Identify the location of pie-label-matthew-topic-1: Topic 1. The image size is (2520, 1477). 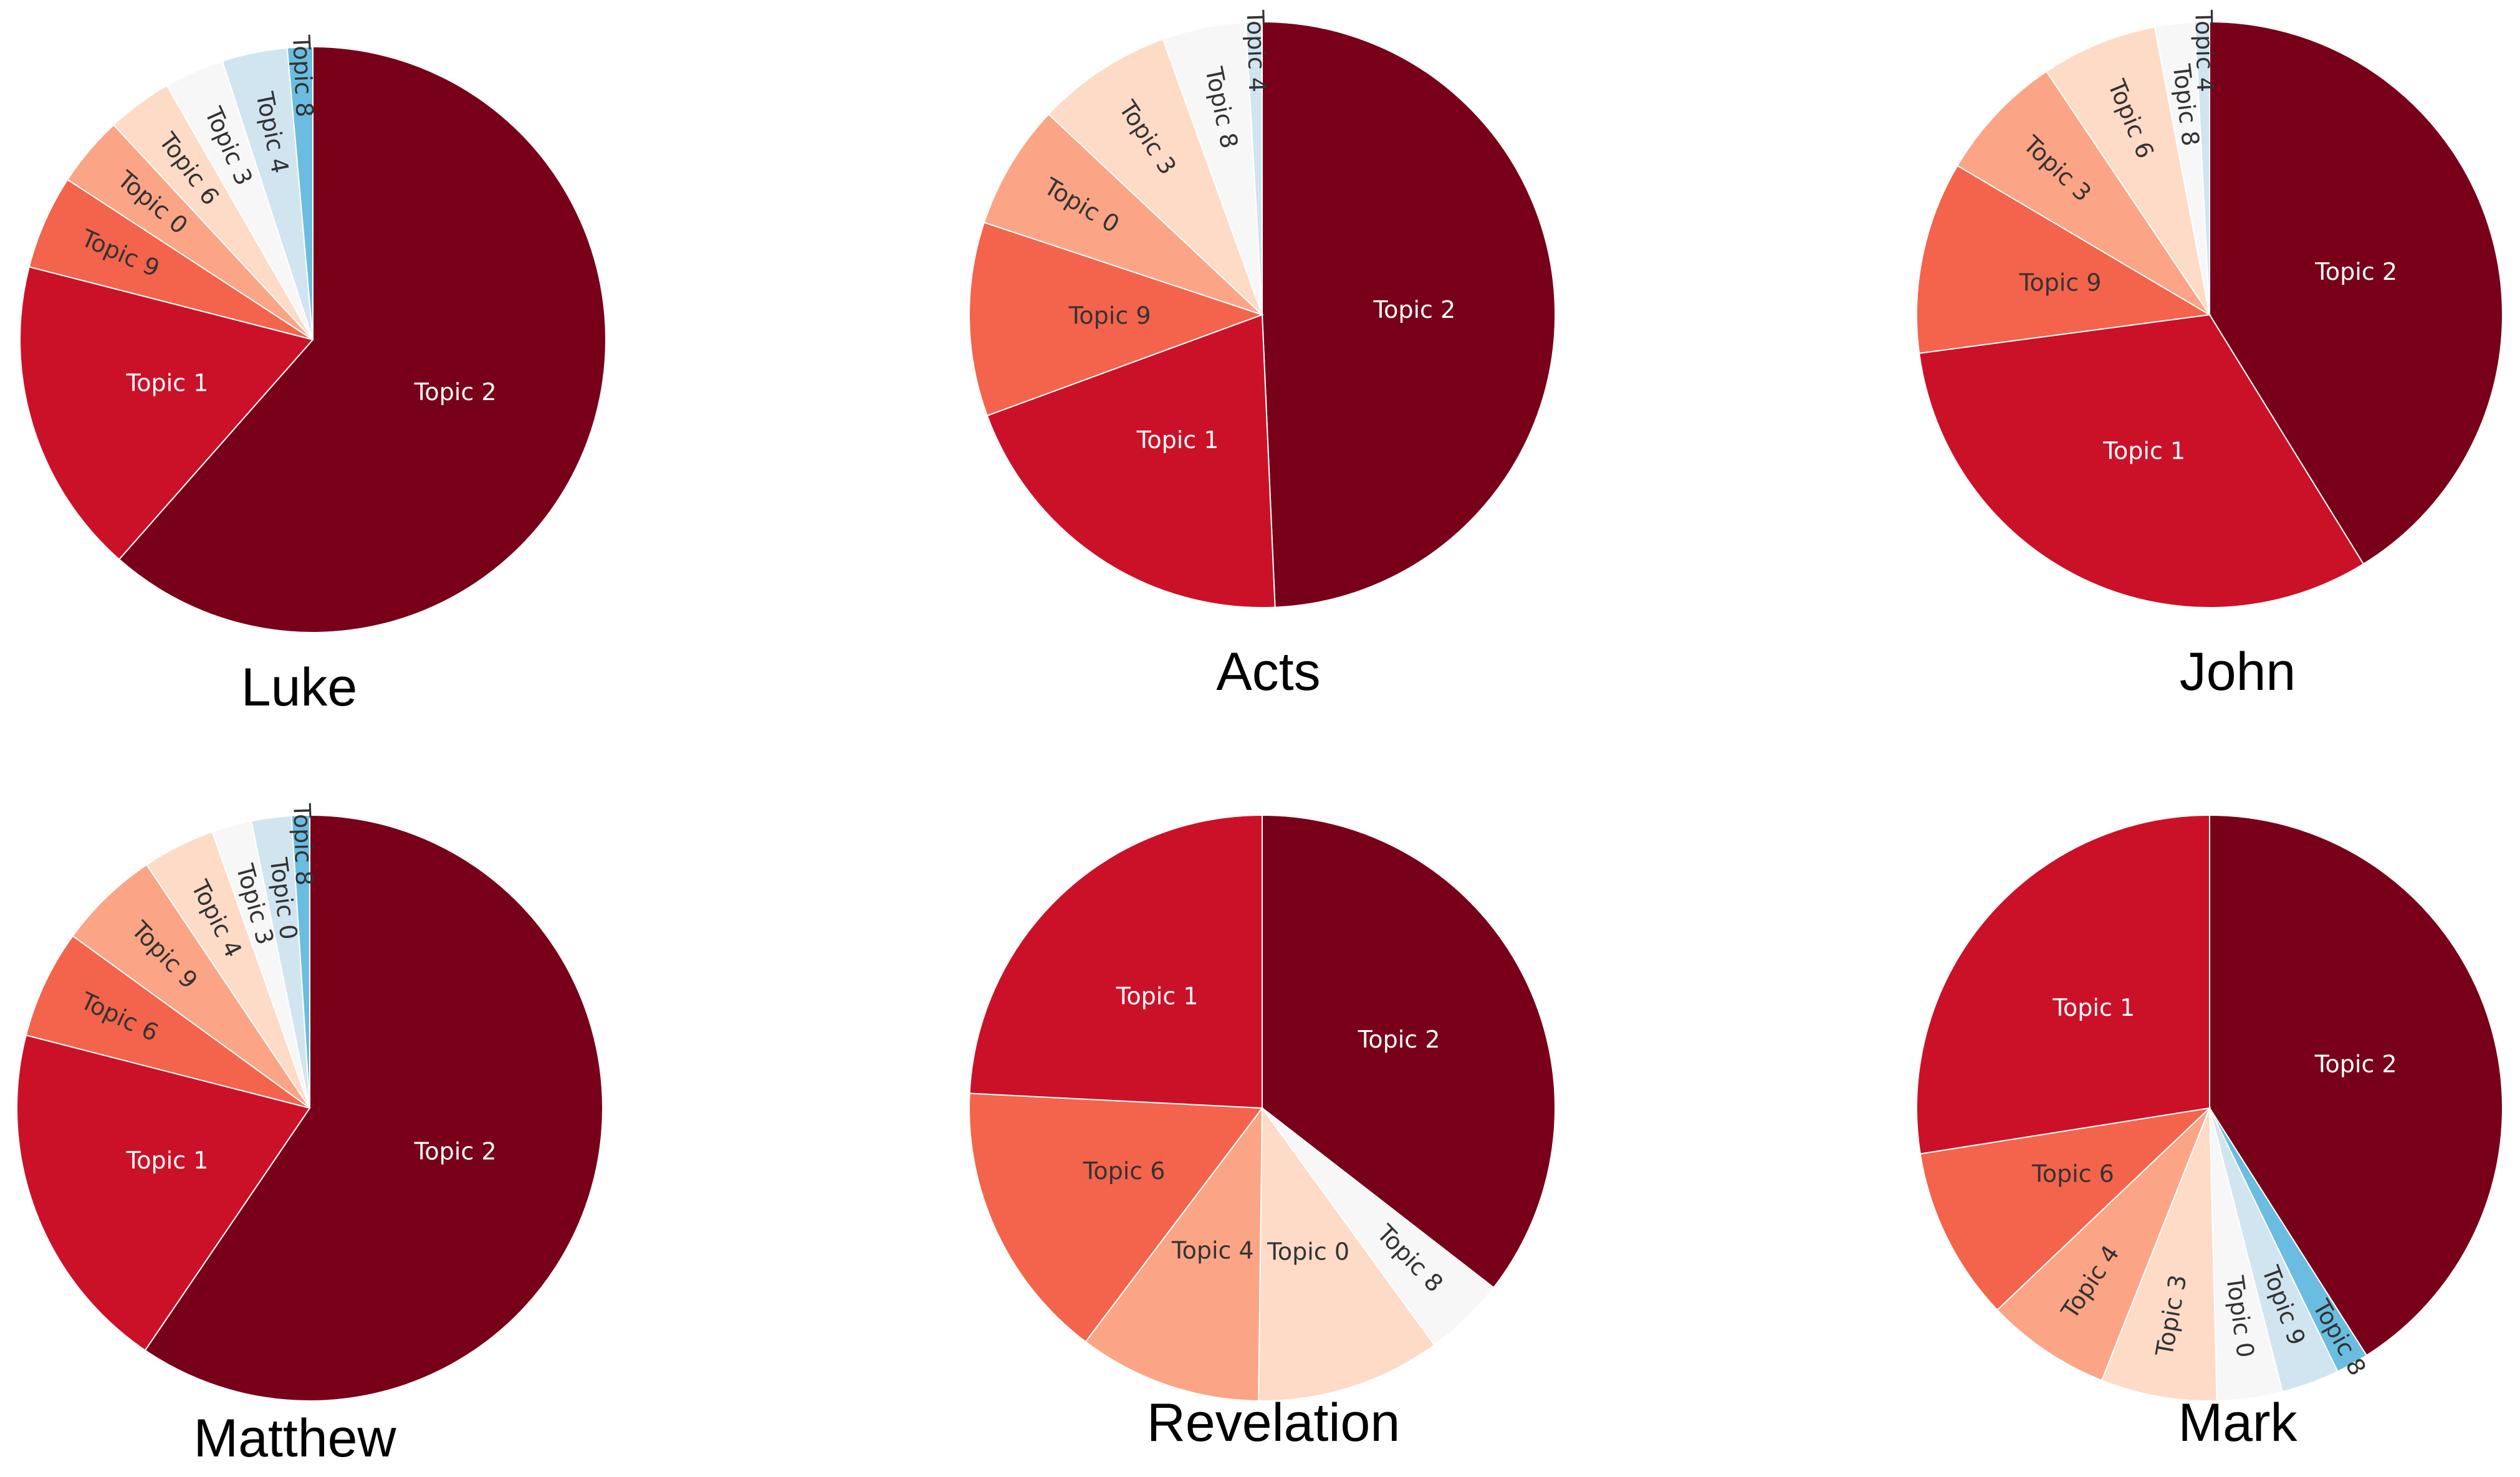
(166, 1160).